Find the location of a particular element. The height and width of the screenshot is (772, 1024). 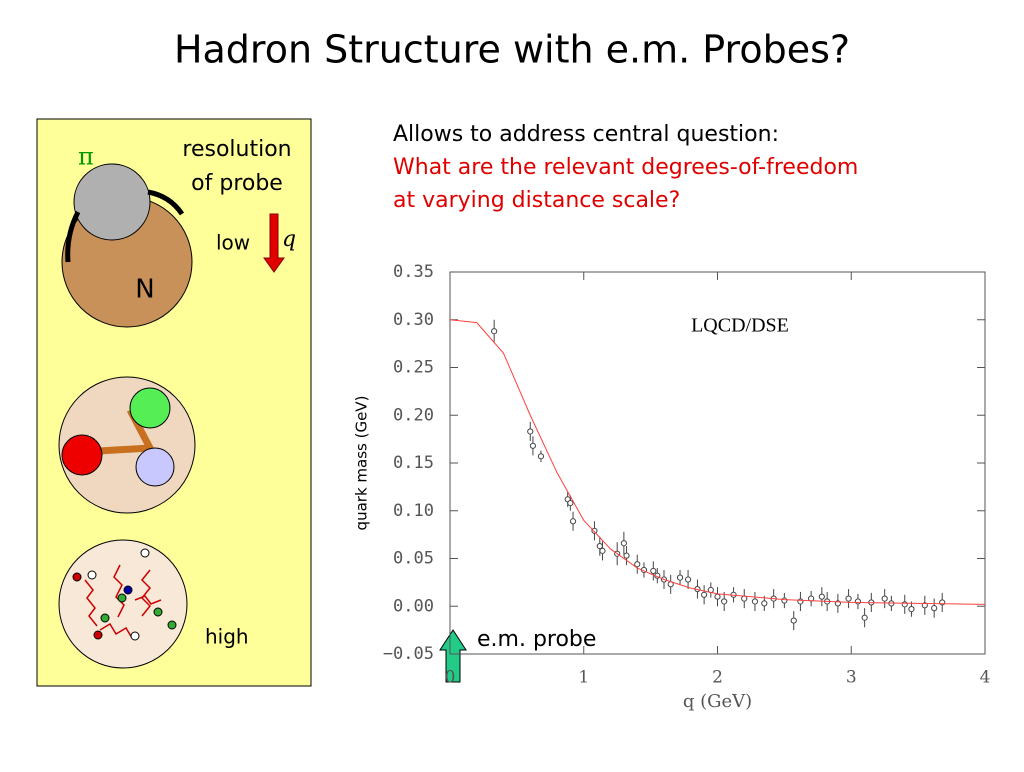

x-tick-label: 2 is located at coordinates (717, 678).